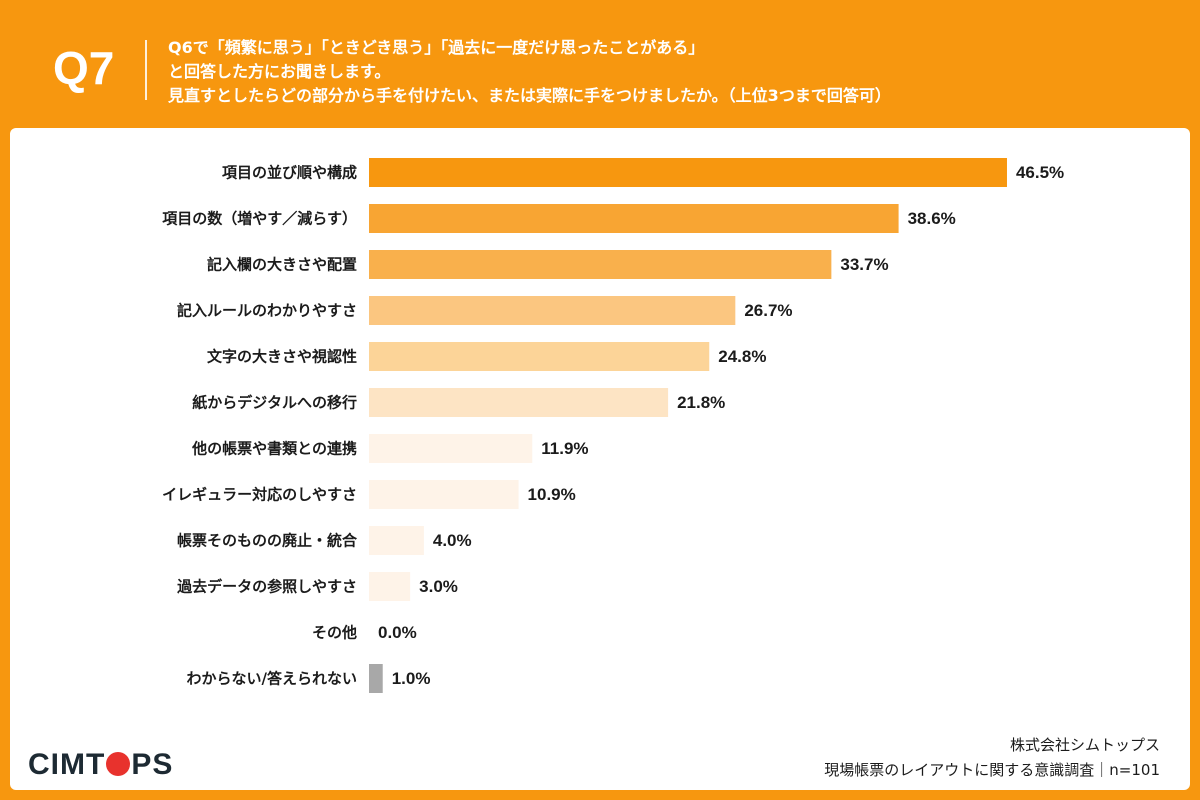  Describe the element at coordinates (259, 495) in the screenshot. I see `category-label: イレギュラー対応のしやすさ` at that location.